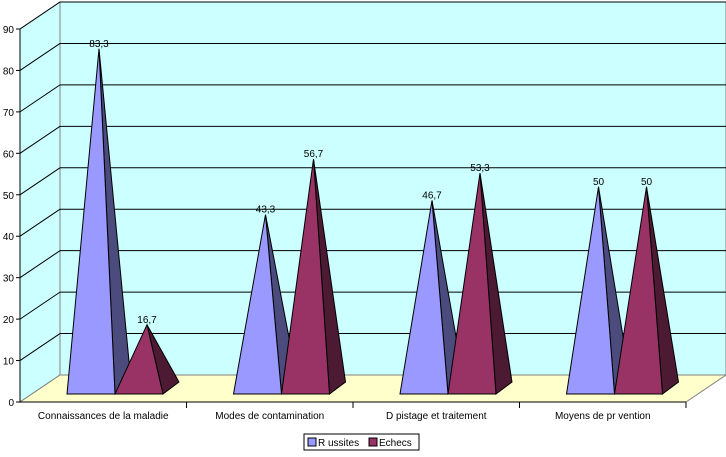  Describe the element at coordinates (11, 403) in the screenshot. I see `y-tick-label: 0` at that location.